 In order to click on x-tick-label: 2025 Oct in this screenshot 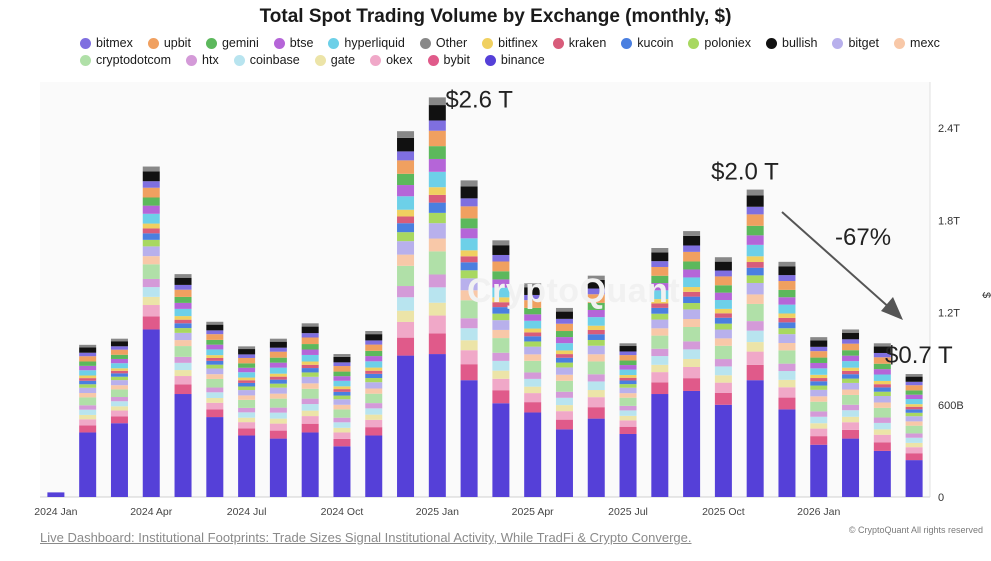, I will do `click(723, 512)`.